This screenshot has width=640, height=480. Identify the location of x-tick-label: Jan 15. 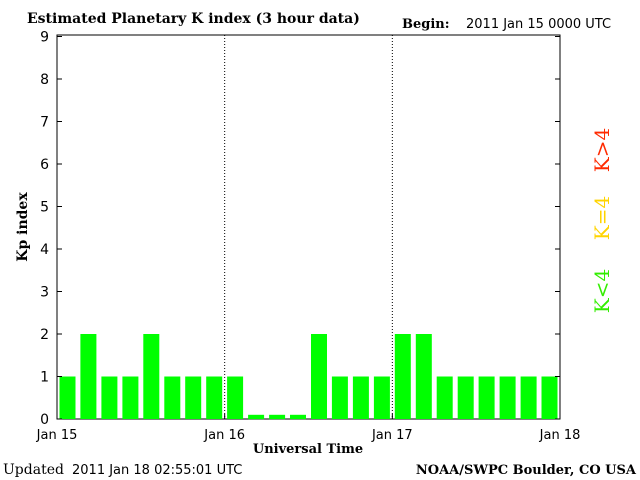
(57, 435).